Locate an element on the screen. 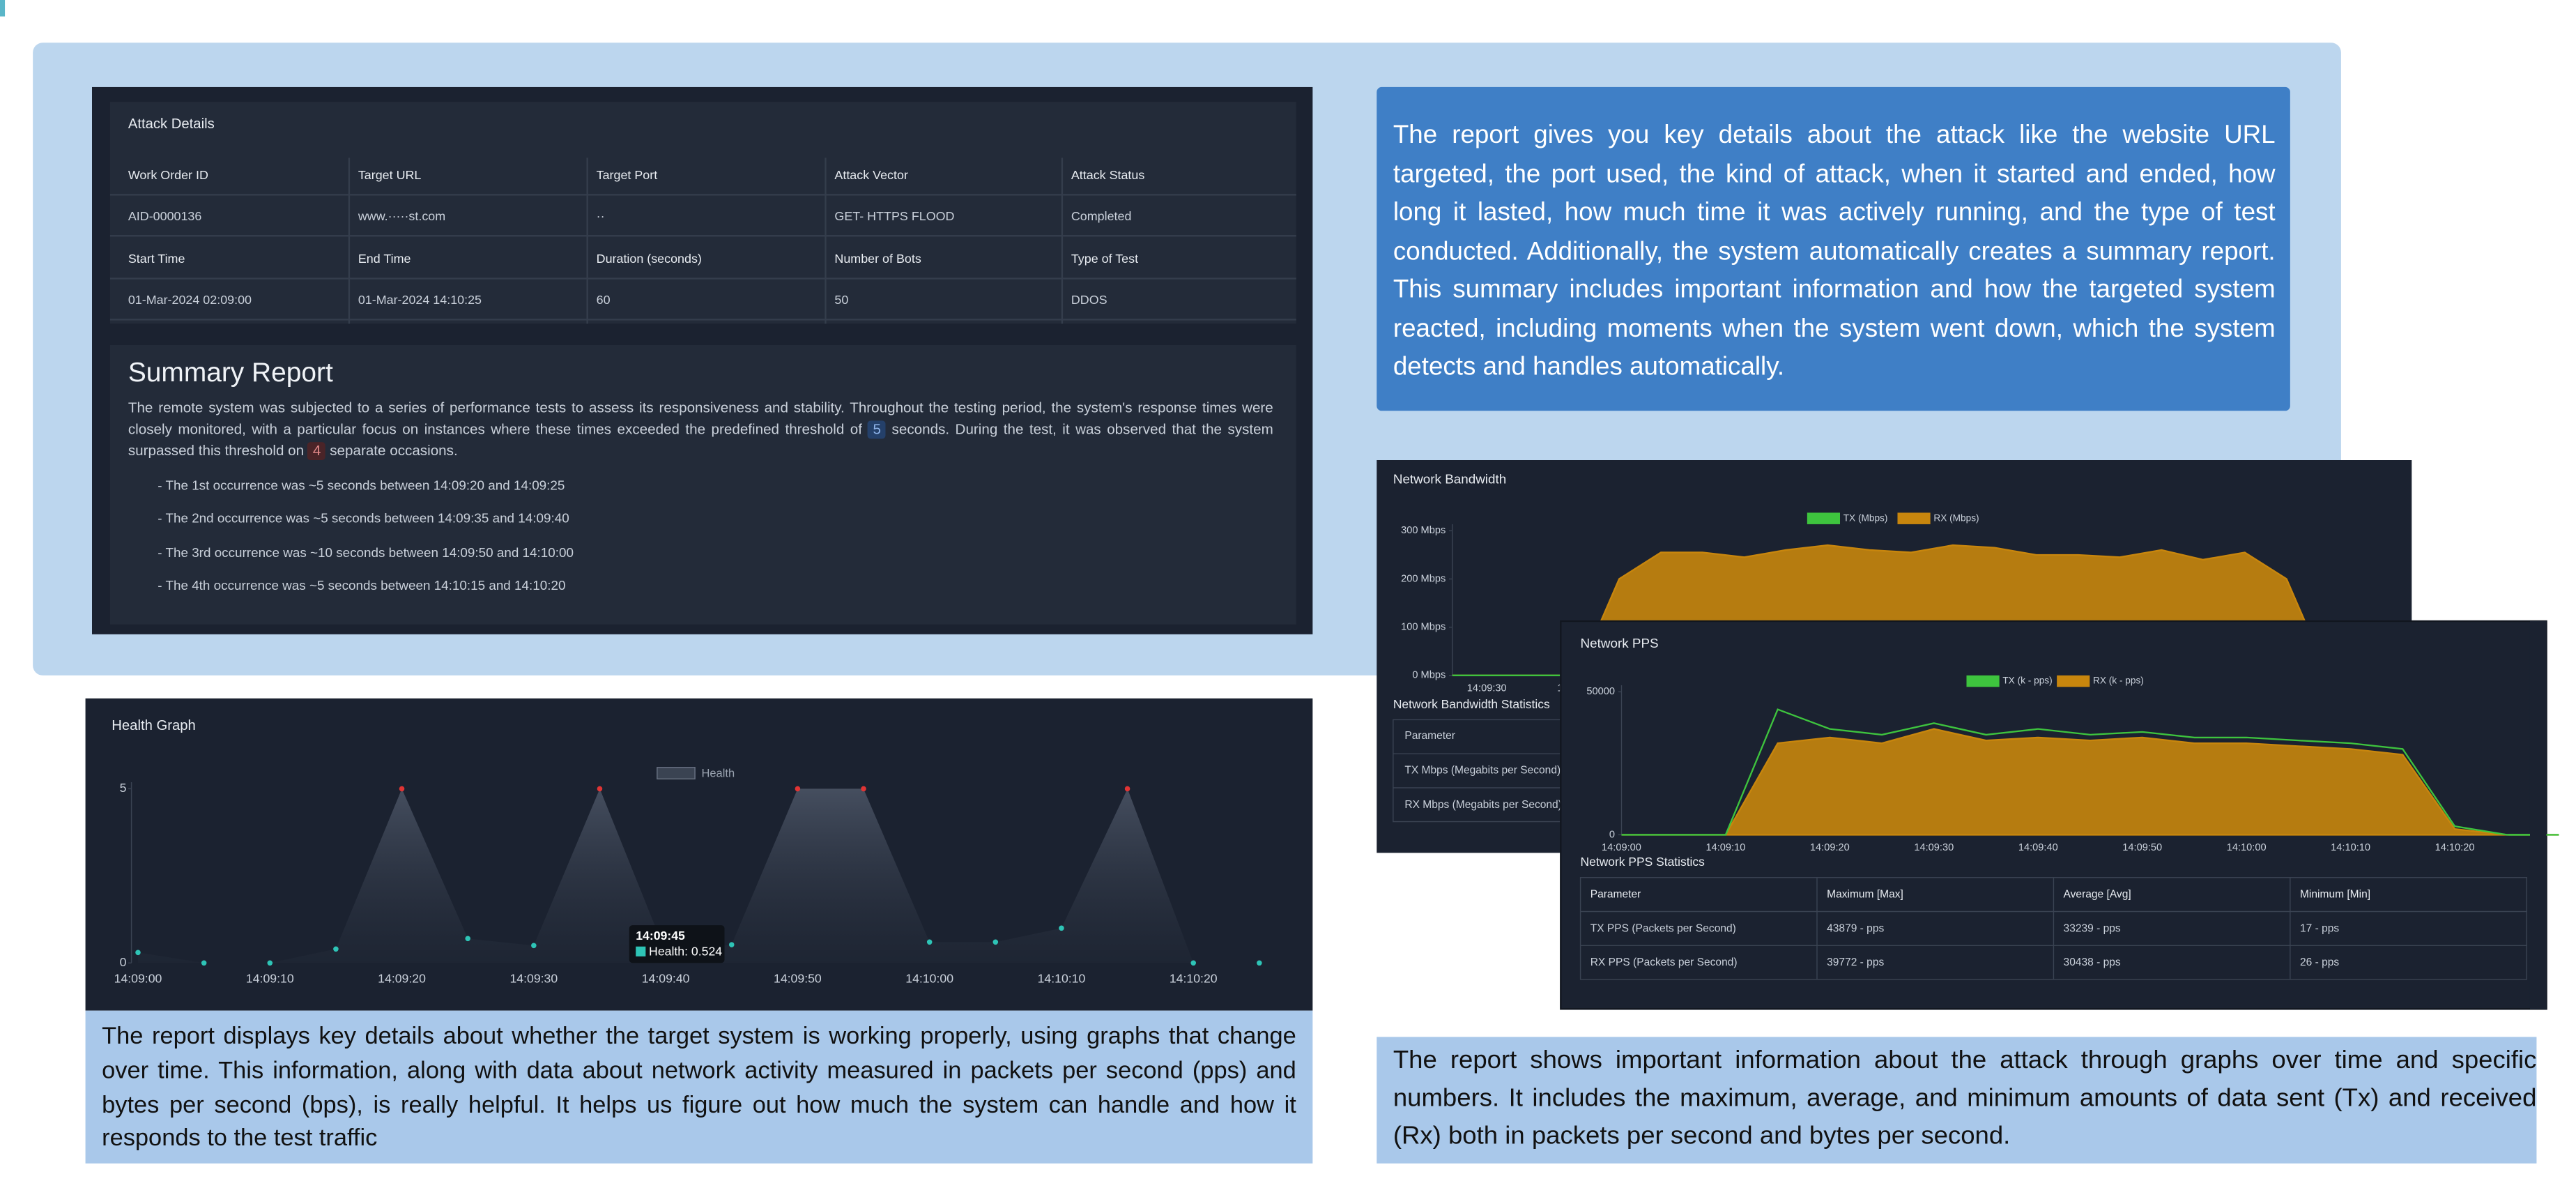 This screenshot has width=2576, height=1197. health-area is located at coordinates (698, 875).